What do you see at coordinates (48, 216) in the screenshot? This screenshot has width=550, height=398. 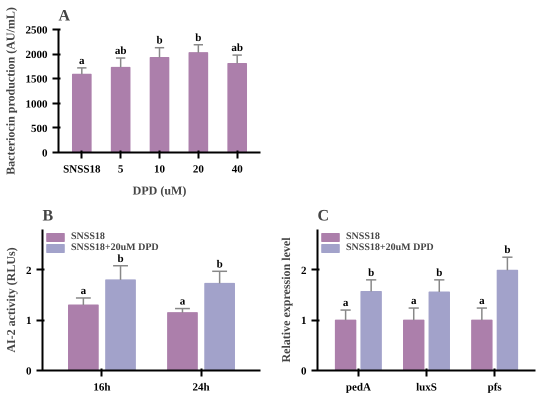 I see `chart-title: B` at bounding box center [48, 216].